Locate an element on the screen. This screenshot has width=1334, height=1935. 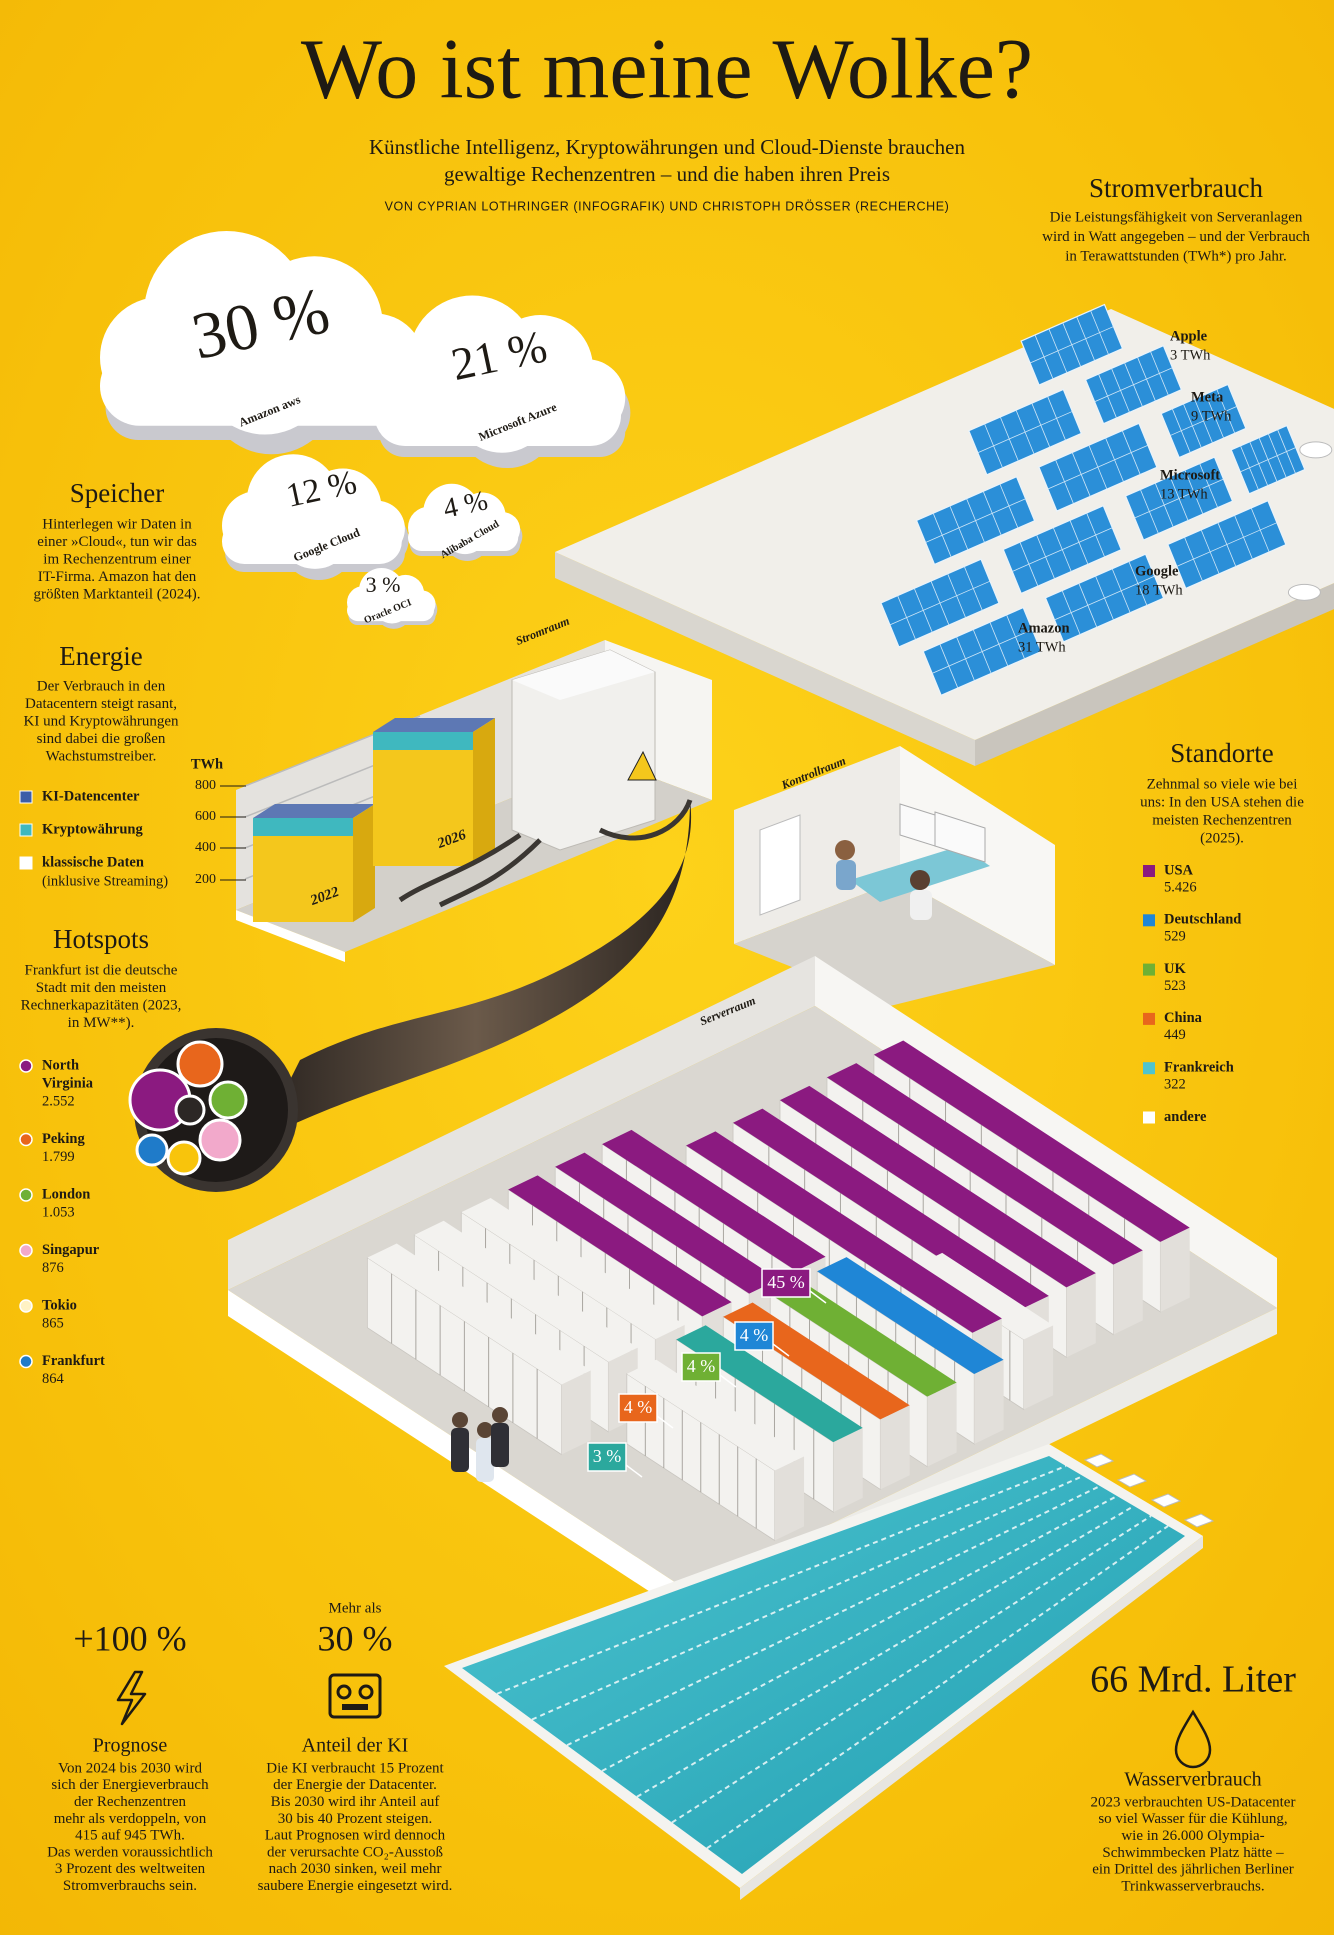
transformer-top is located at coordinates (583, 675).